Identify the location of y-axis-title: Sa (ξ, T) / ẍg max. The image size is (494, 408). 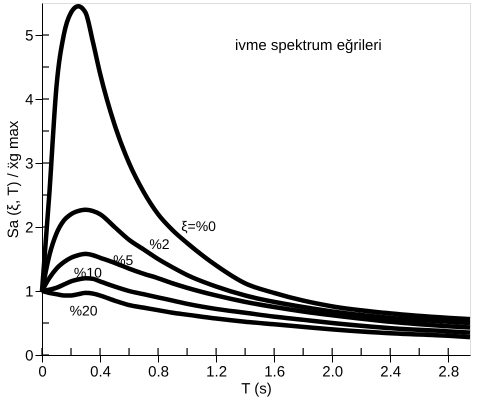
(13, 179).